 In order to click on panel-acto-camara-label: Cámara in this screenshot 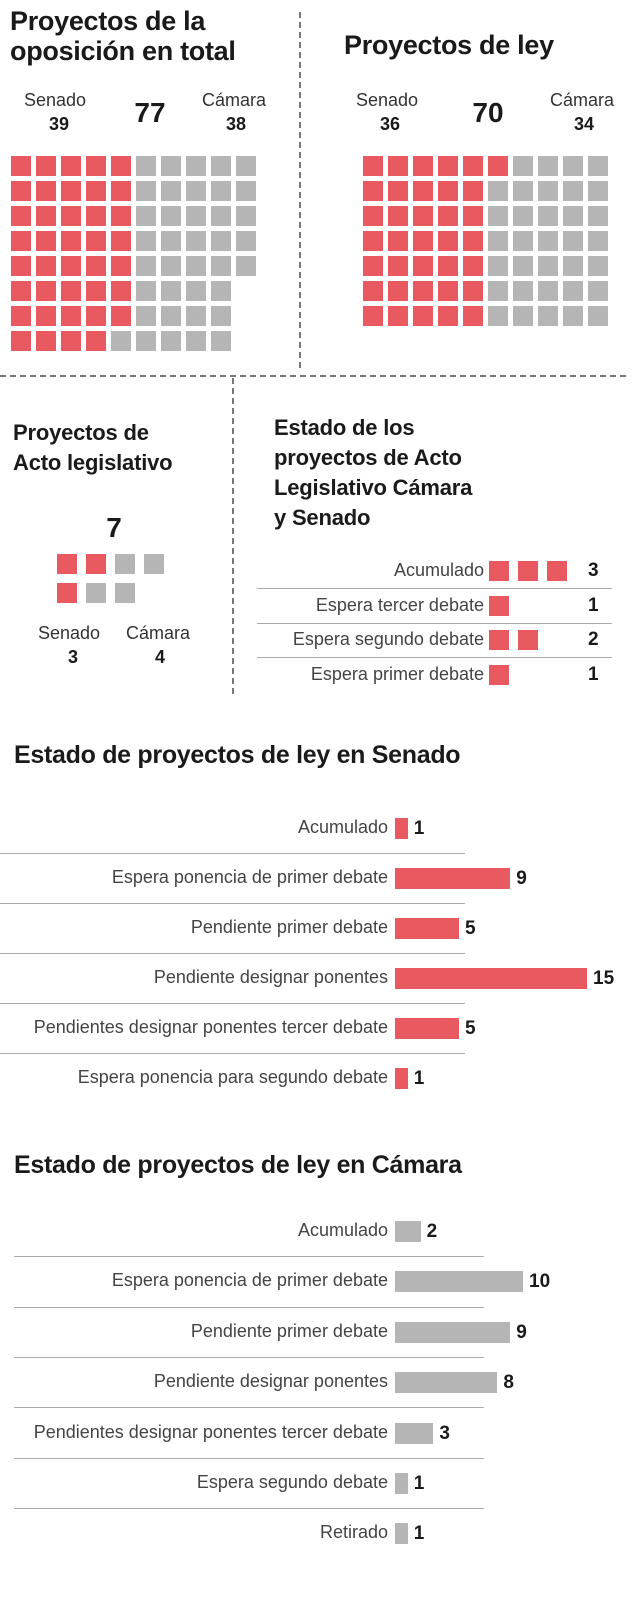, I will do `click(158, 633)`.